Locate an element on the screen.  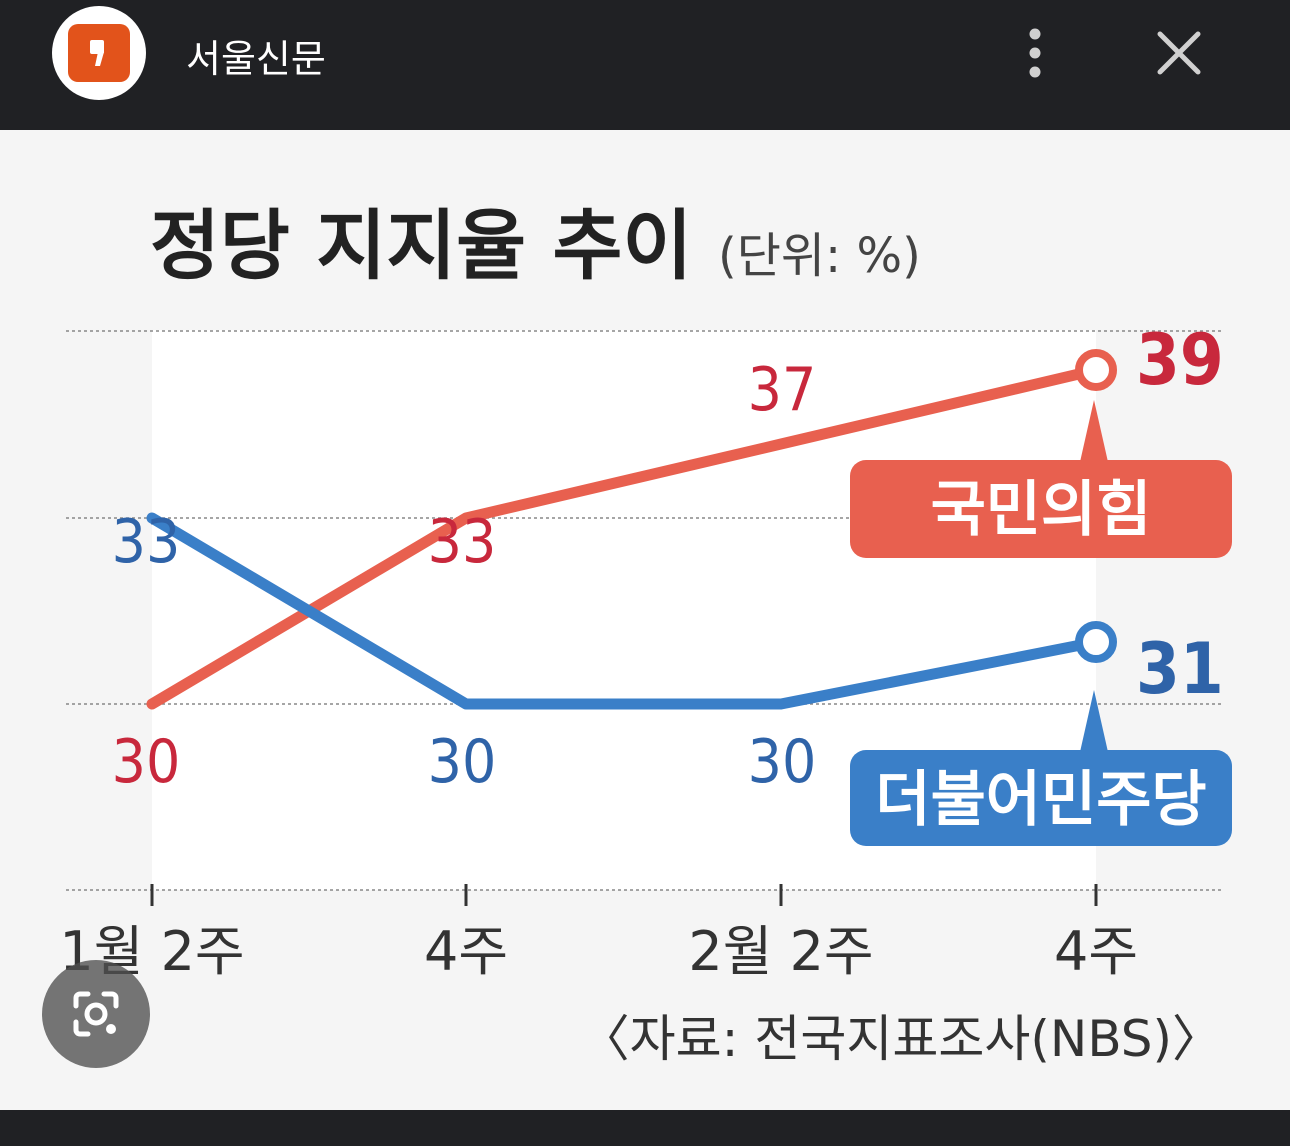
legend-dp-box is located at coordinates (1041, 798).